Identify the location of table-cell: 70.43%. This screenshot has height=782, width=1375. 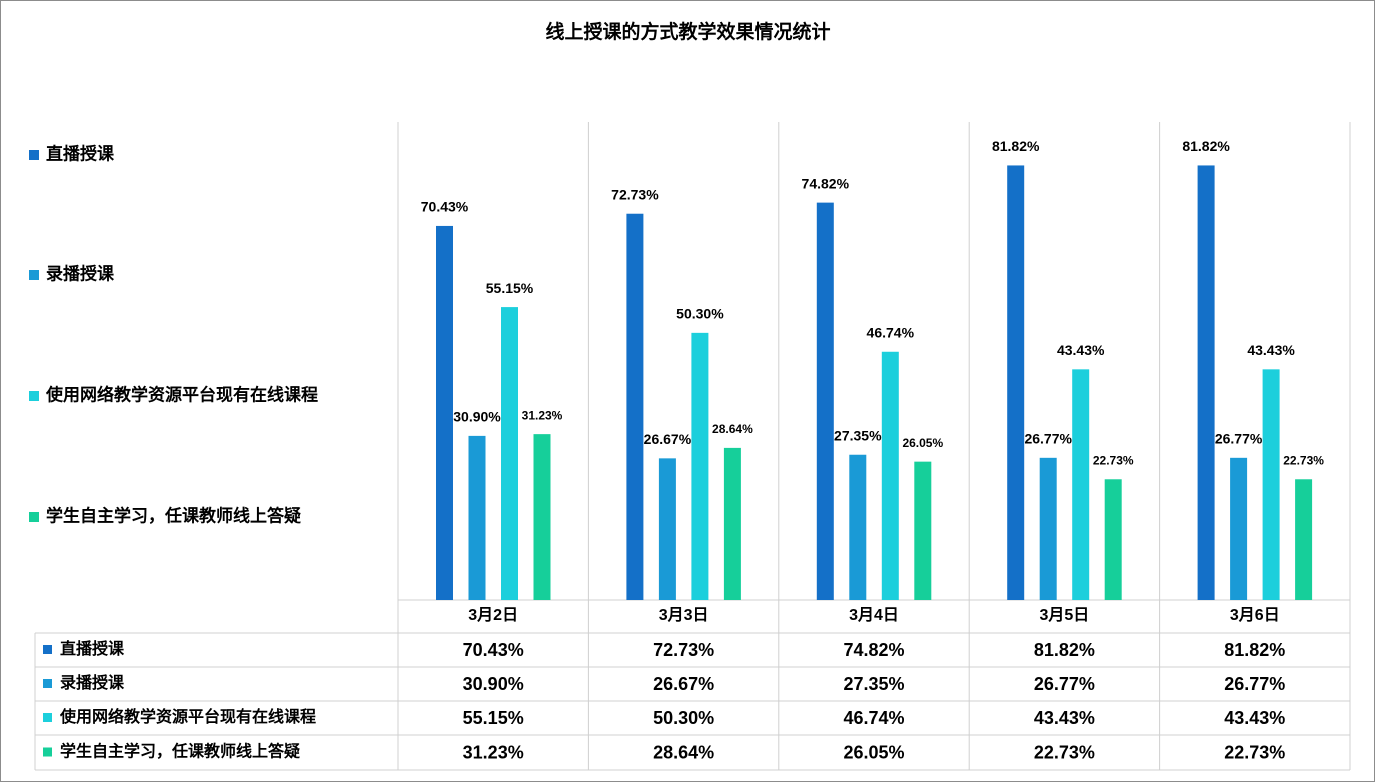
(493, 650).